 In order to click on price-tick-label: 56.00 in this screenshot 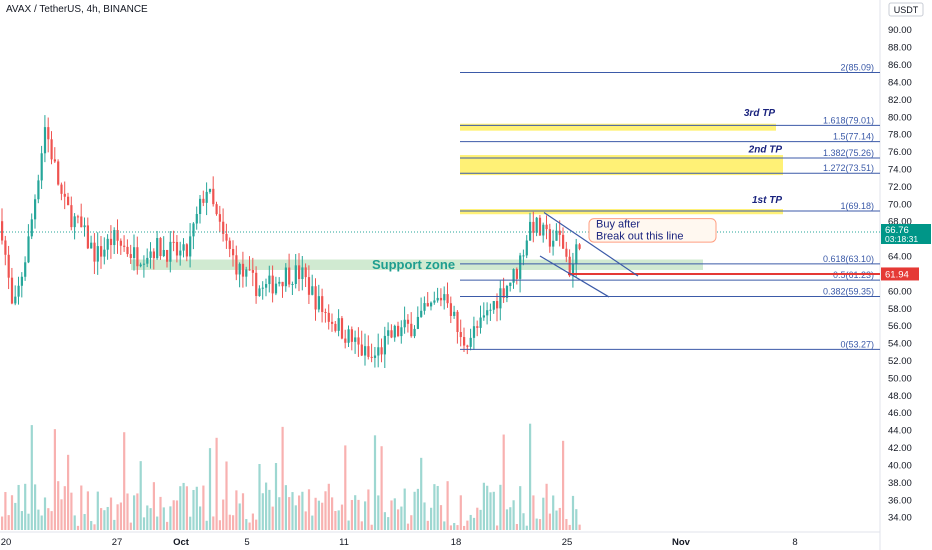, I will do `click(900, 326)`.